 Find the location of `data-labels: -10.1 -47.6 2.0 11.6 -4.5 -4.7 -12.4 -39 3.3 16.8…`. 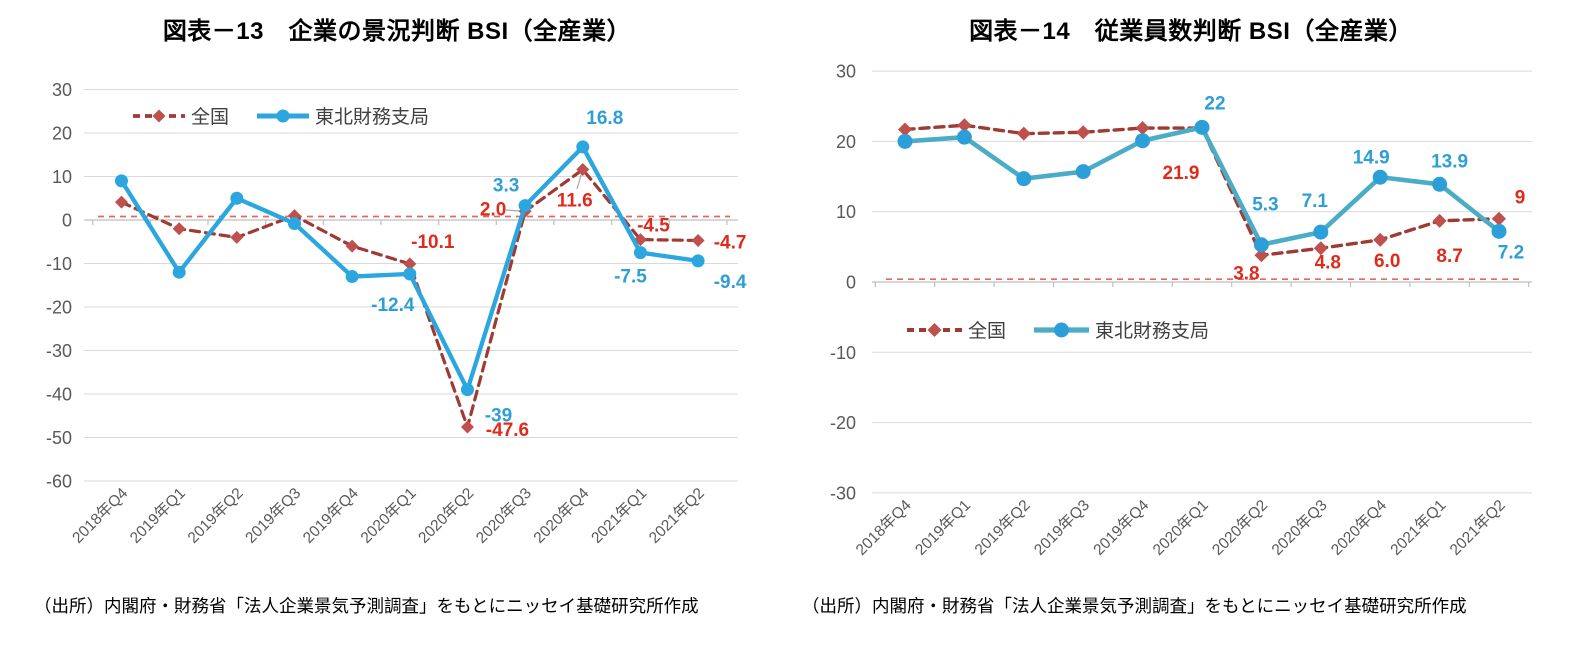

data-labels: -10.1 -47.6 2.0 11.6 -4.5 -4.7 -12.4 -39 3.3 16.8… is located at coordinates (559, 274).